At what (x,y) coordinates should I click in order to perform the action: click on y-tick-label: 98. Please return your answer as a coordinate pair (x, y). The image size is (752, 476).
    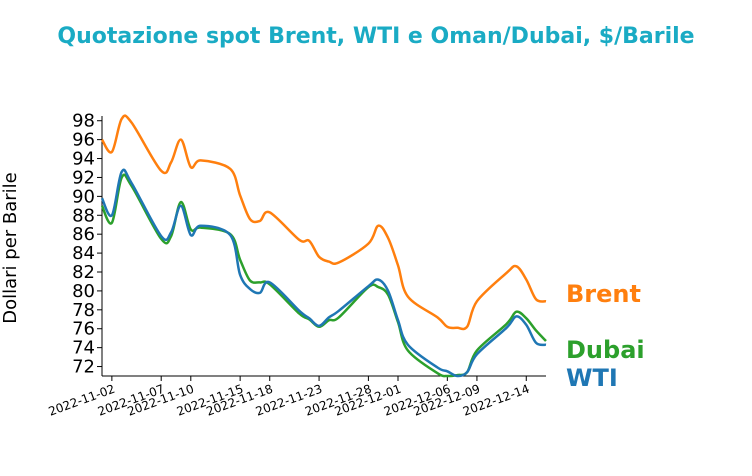
    Looking at the image, I should click on (83, 121).